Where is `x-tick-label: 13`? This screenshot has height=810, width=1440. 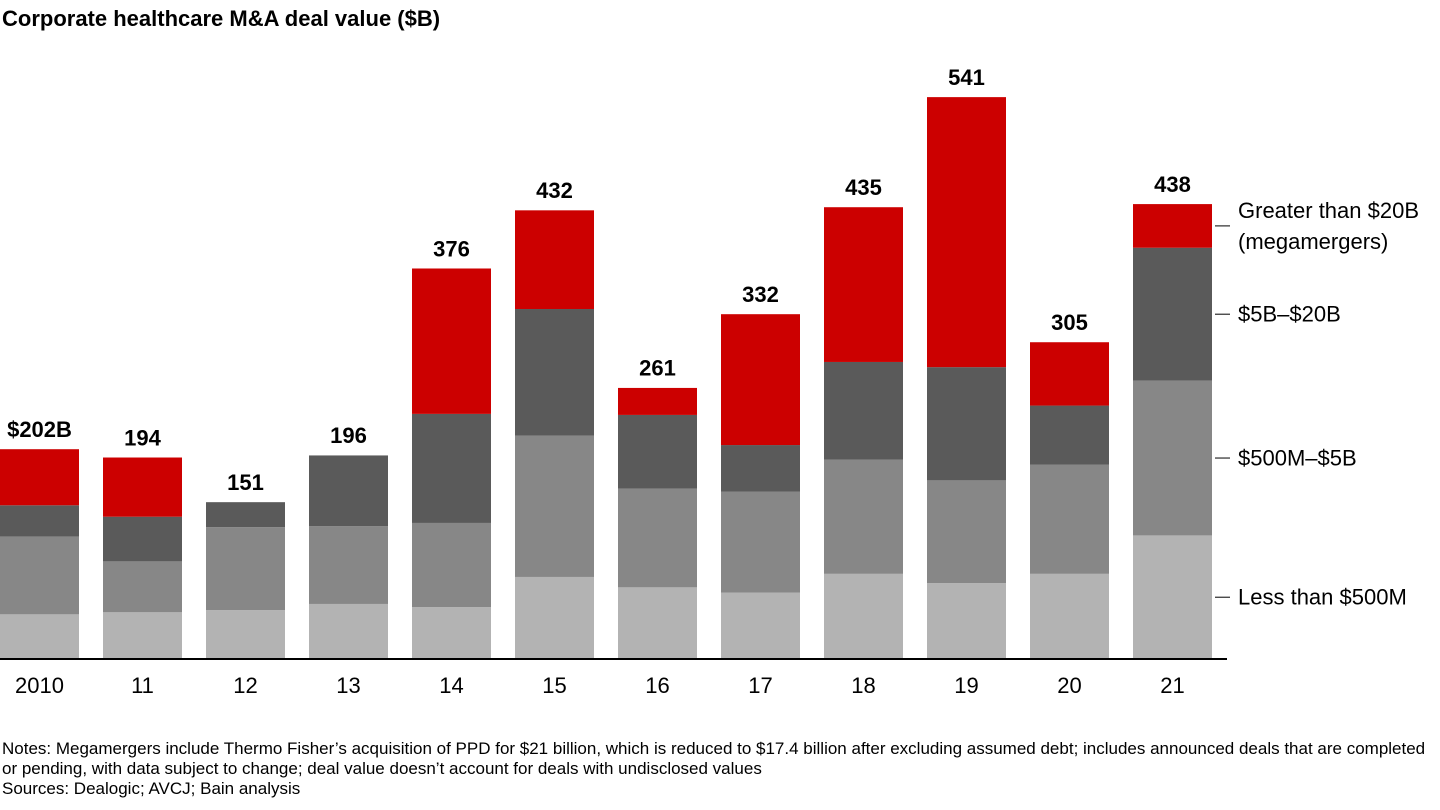 x-tick-label: 13 is located at coordinates (348, 685).